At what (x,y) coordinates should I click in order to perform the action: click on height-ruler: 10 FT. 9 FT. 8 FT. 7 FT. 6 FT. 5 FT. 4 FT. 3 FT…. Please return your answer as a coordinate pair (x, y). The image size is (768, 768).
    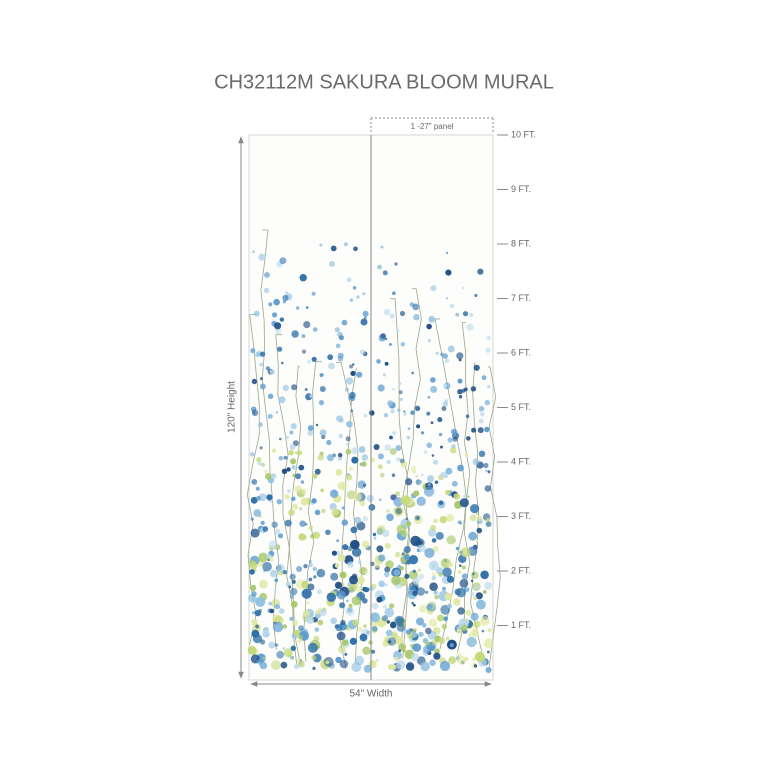
    Looking at the image, I should click on (516, 379).